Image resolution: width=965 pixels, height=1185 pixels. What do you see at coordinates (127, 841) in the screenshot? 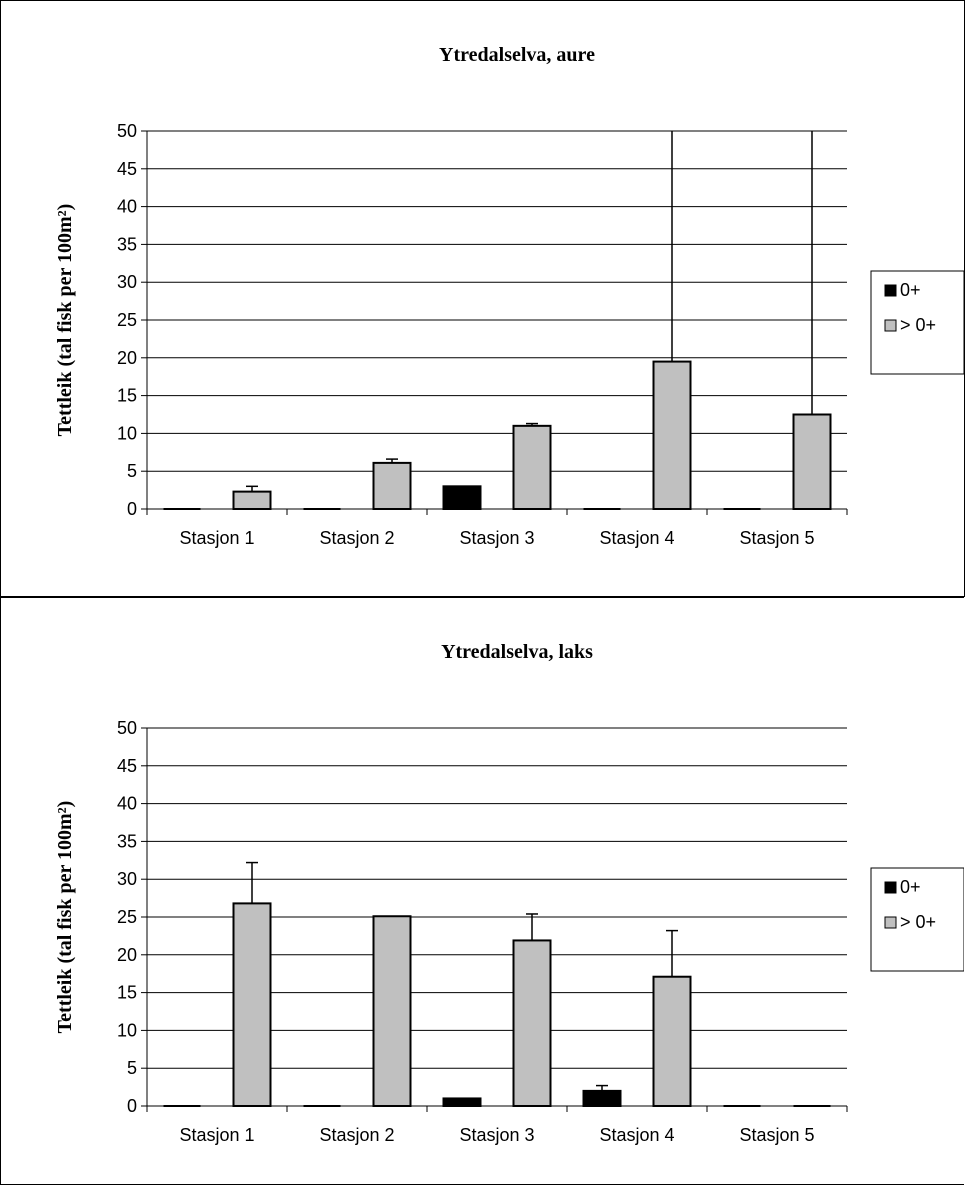
I see `laks-y-tick-label: 35` at bounding box center [127, 841].